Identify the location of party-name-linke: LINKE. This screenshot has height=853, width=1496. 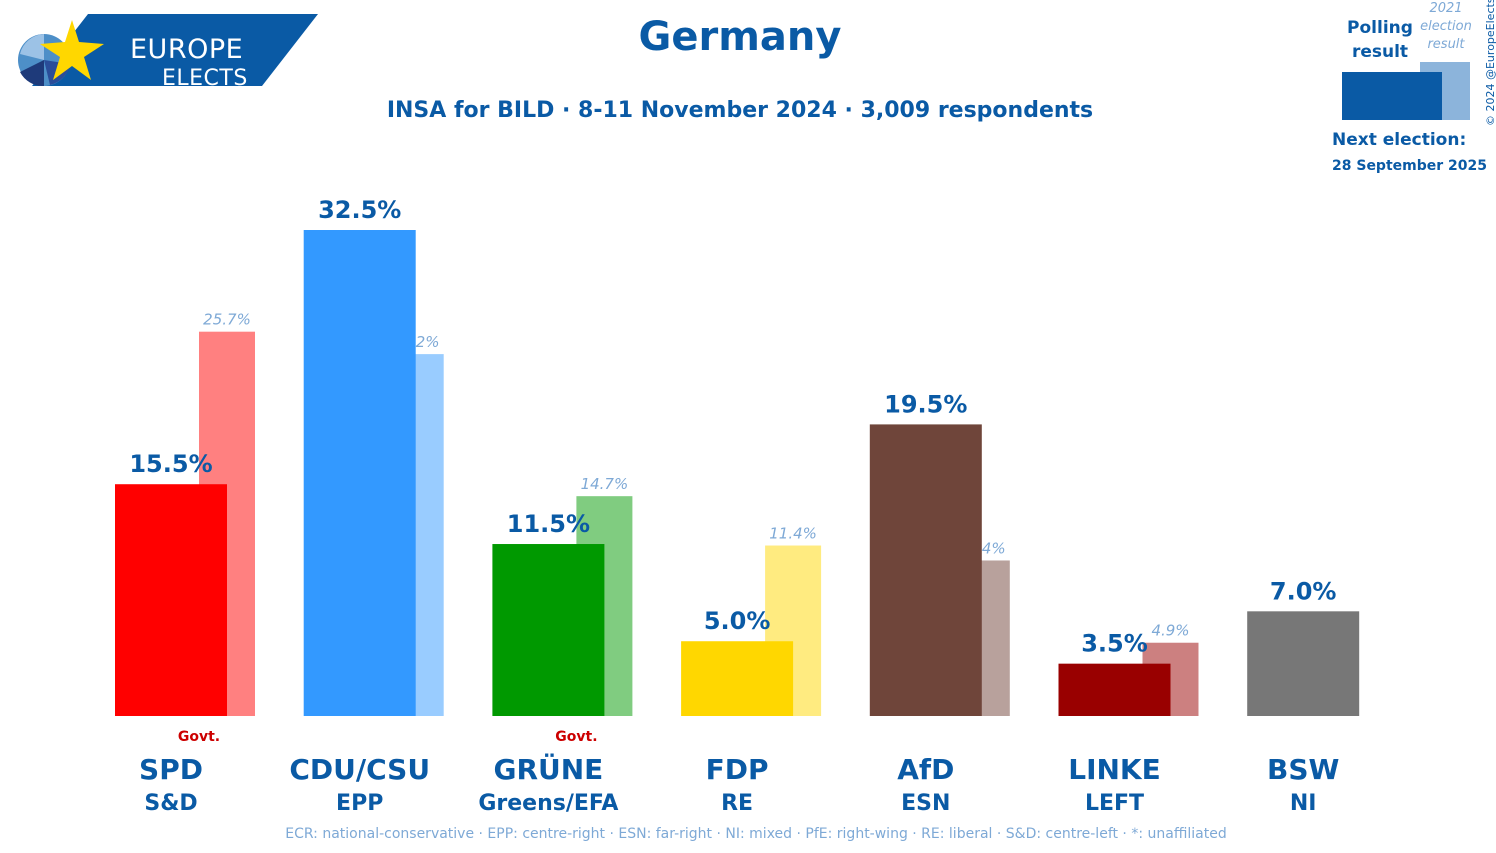
(1114, 769).